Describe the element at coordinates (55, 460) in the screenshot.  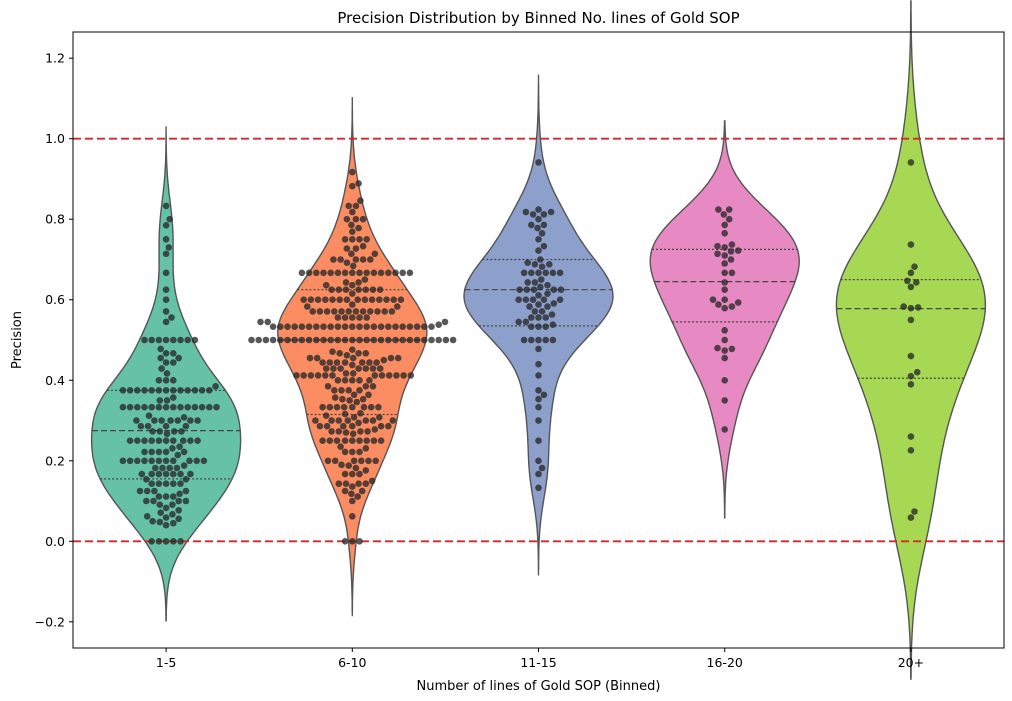
I see `y-tick-label: 0.2` at that location.